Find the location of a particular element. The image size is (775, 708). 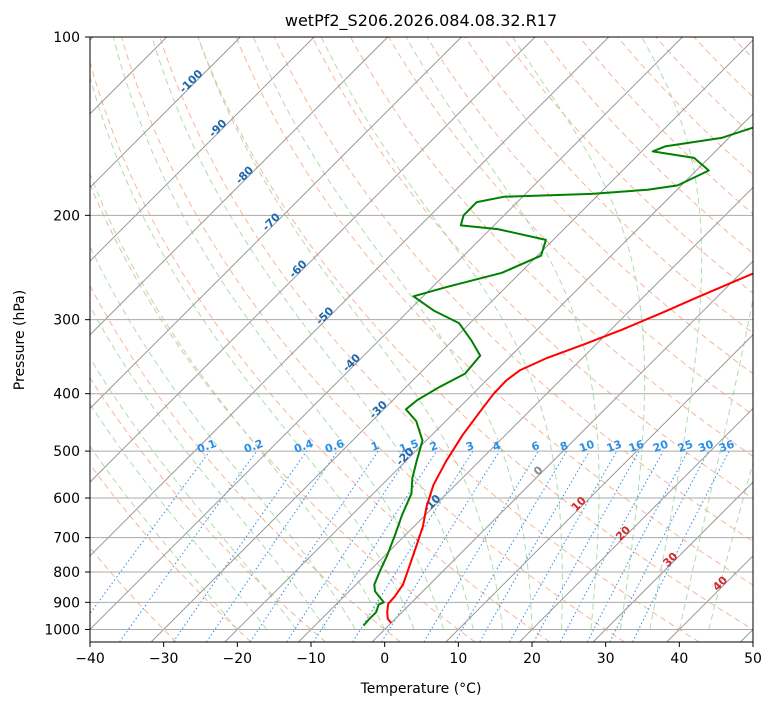

y-tick-label: 800 is located at coordinates (66, 573).